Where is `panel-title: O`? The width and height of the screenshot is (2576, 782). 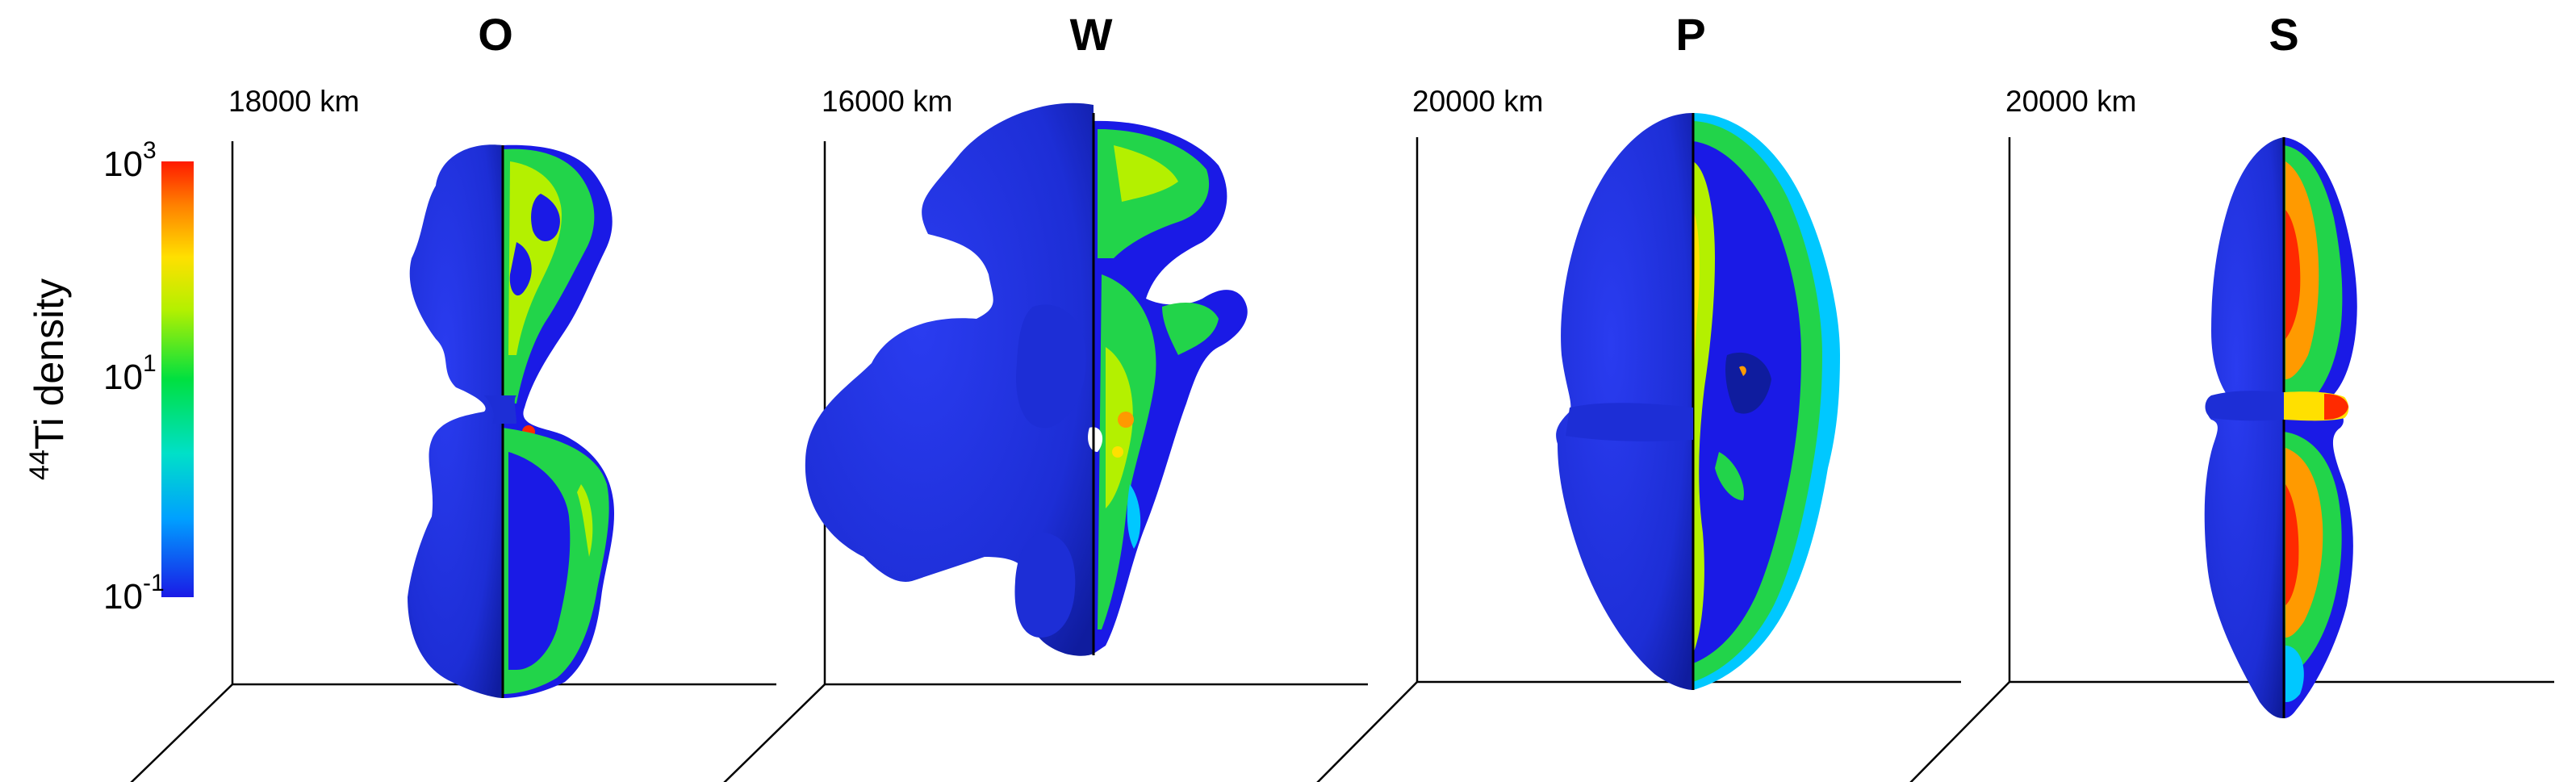
panel-title: O is located at coordinates (495, 34).